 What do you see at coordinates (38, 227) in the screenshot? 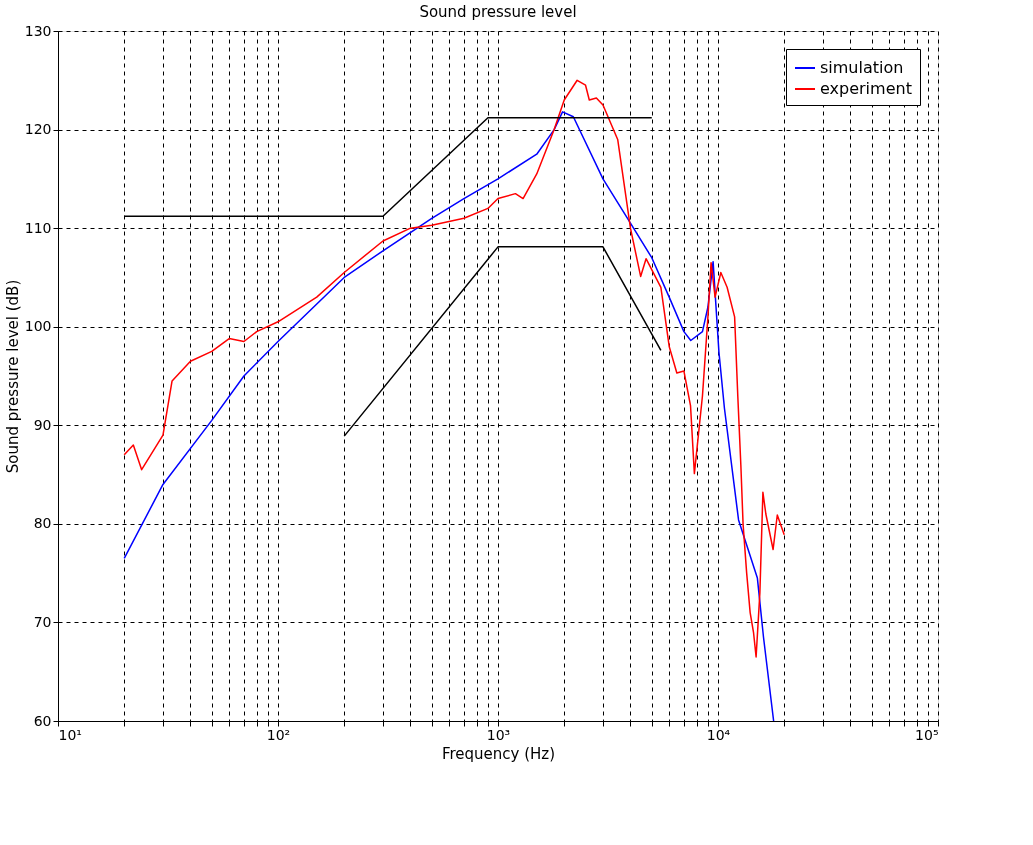
I see `y-tick-label: 110` at bounding box center [38, 227].